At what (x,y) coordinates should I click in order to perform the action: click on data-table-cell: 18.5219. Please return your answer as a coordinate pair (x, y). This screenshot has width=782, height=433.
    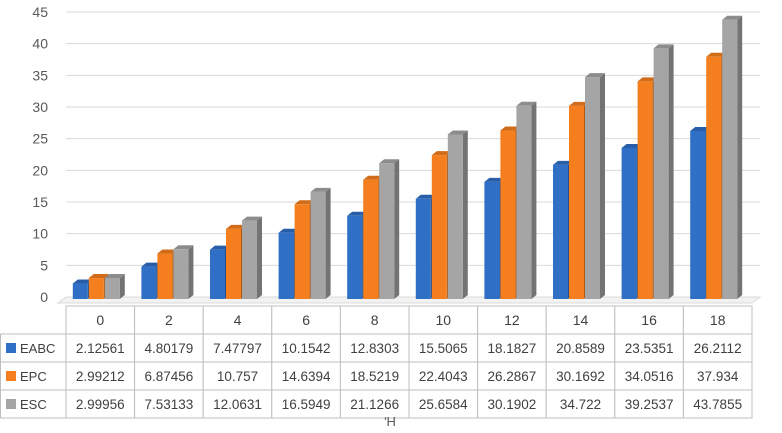
    Looking at the image, I should click on (374, 376).